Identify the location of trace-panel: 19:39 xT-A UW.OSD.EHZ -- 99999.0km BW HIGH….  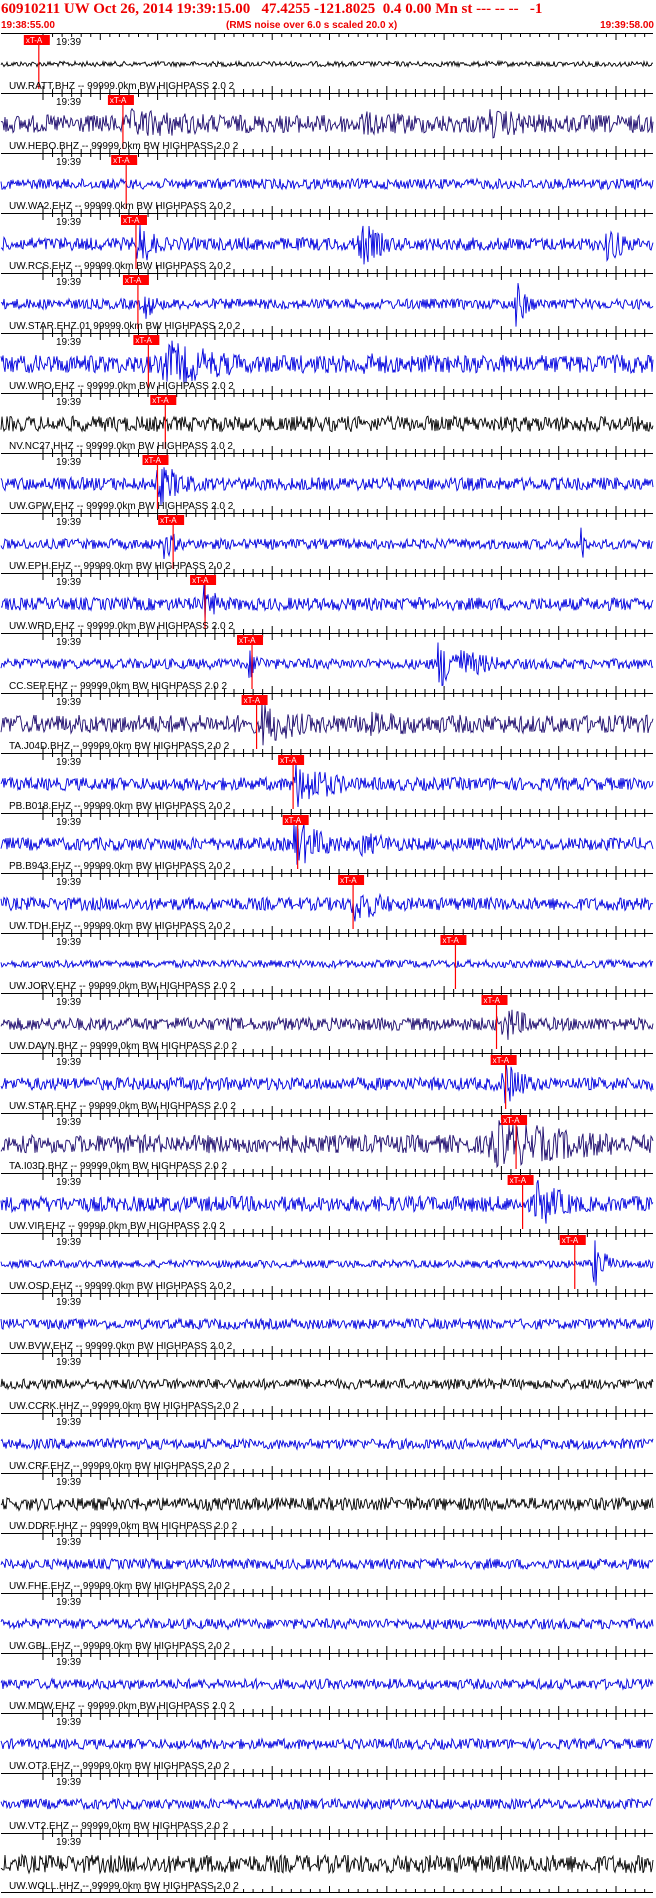
(327, 1263).